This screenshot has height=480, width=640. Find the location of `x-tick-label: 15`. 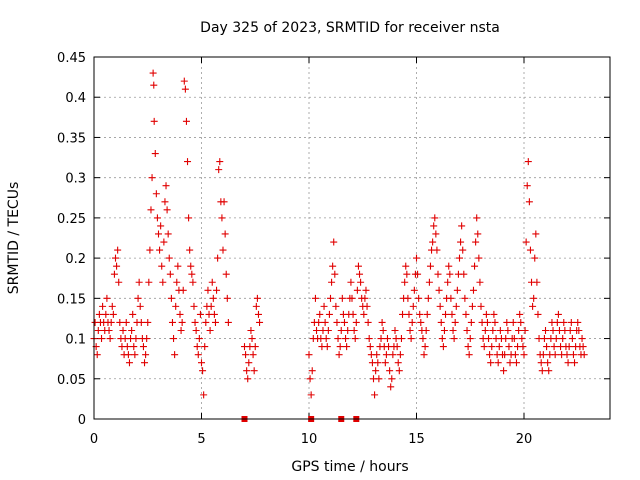

x-tick-label: 15 is located at coordinates (416, 439).